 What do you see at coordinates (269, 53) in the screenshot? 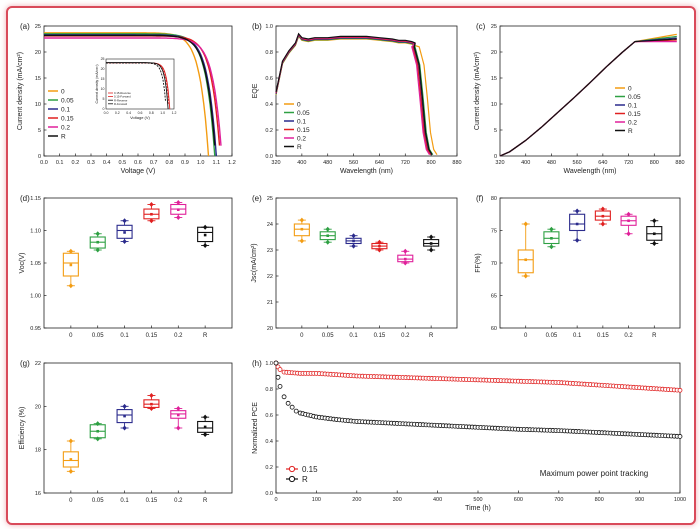
I see `y-tick-label: 0.8` at bounding box center [269, 53].